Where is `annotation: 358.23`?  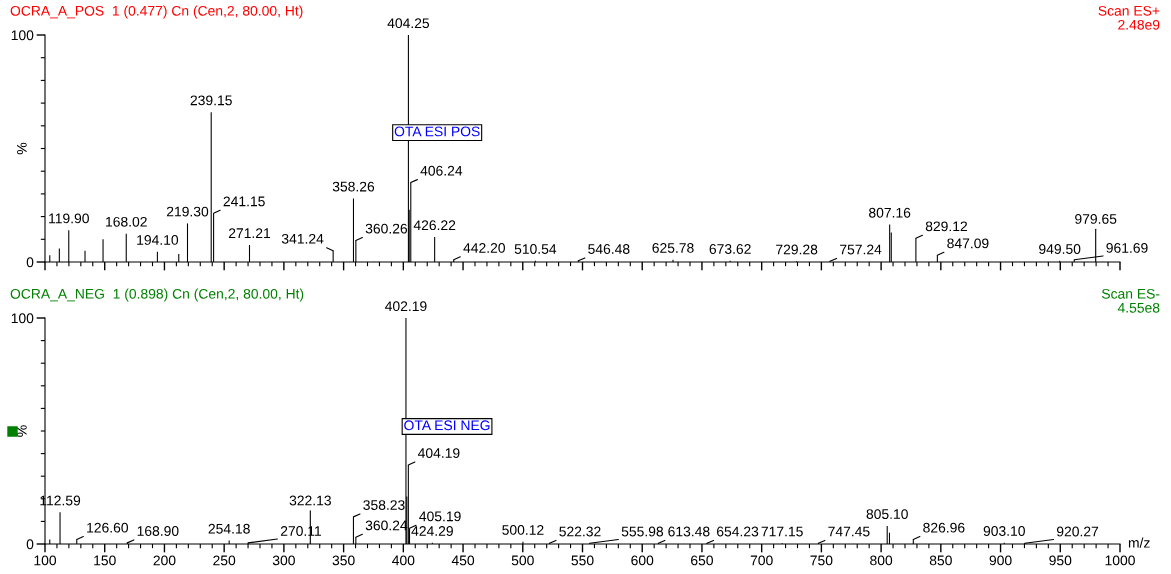 annotation: 358.23 is located at coordinates (384, 505).